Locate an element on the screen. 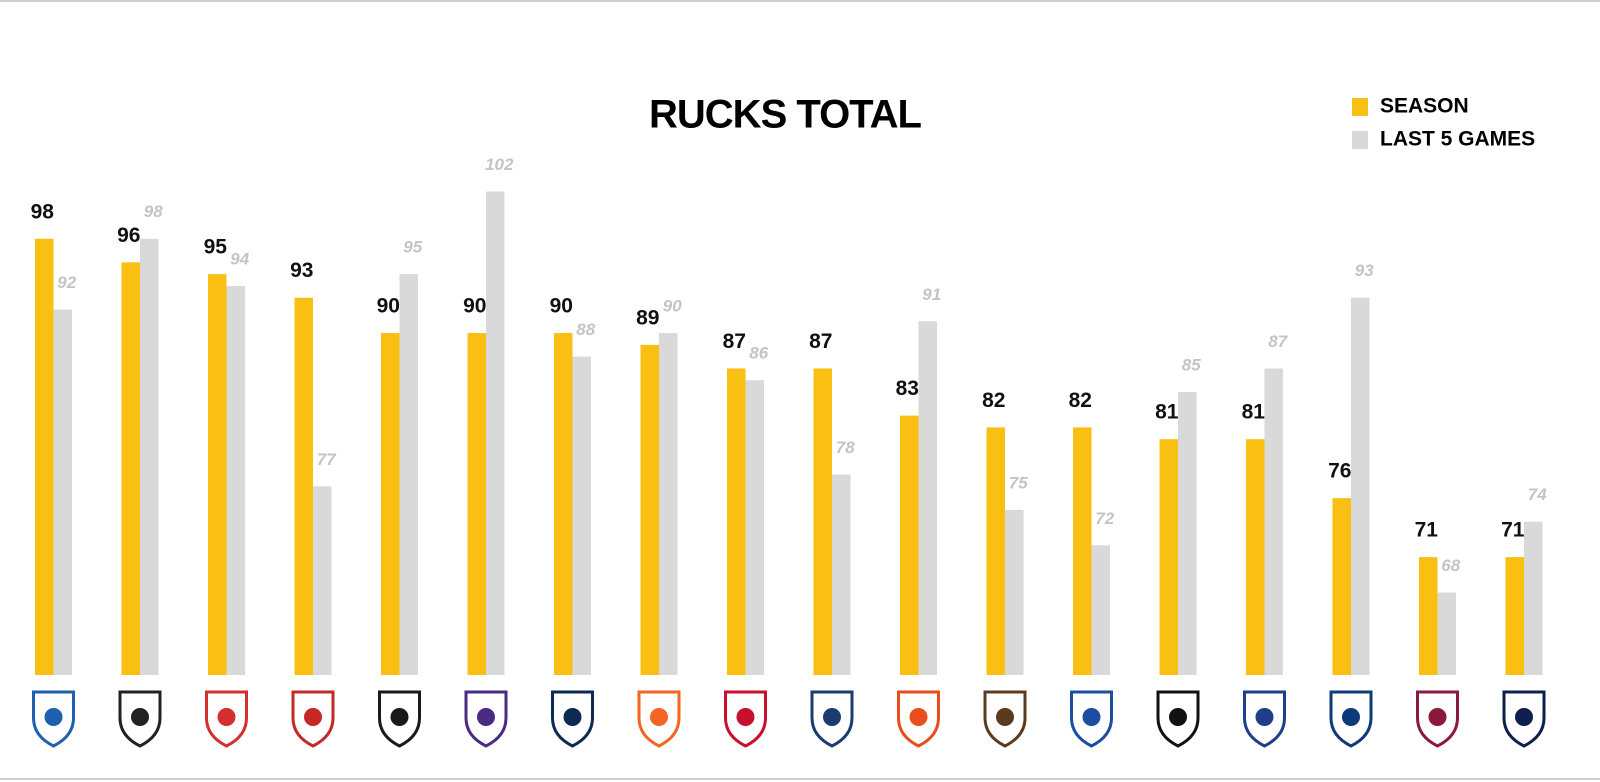  legend-label: SEASON is located at coordinates (1424, 106).